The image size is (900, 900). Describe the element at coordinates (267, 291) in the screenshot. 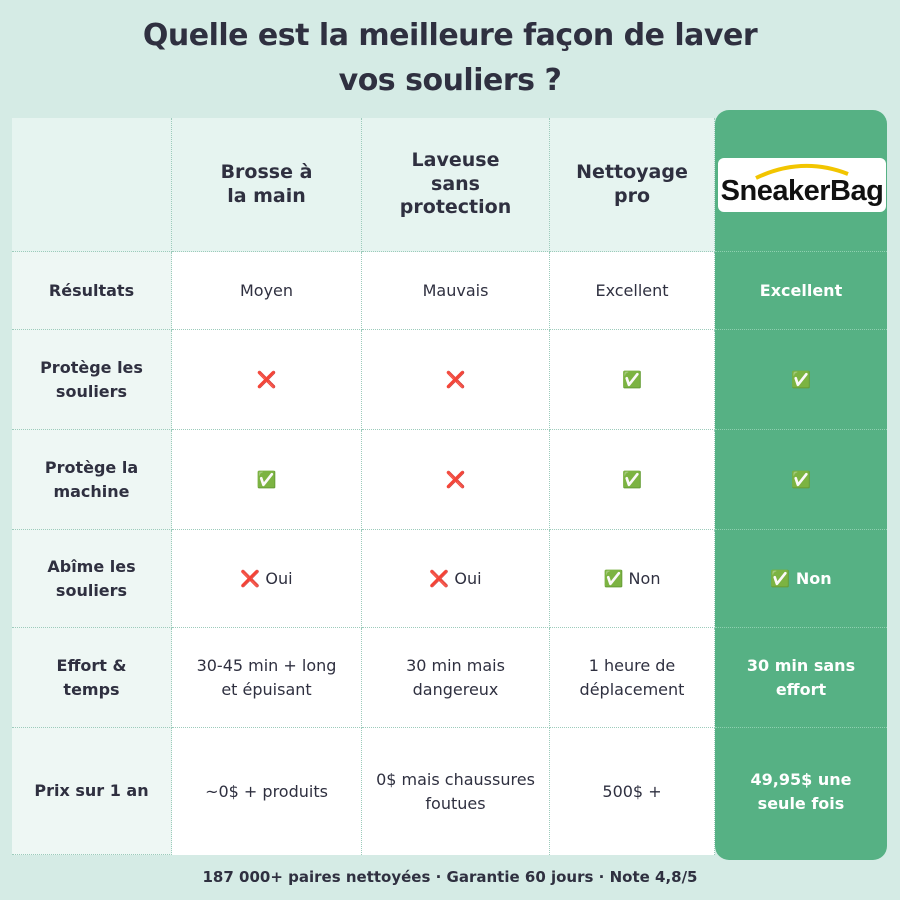

I see `cell: Moyen` at that location.